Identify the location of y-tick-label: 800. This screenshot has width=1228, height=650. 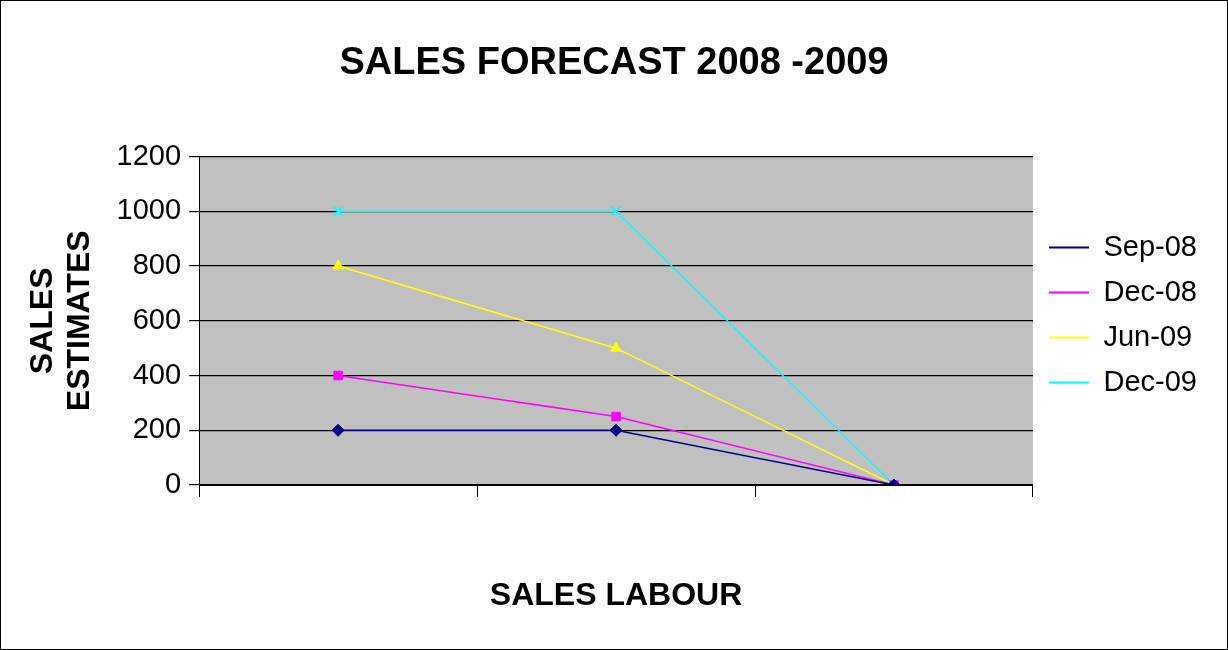
(157, 264).